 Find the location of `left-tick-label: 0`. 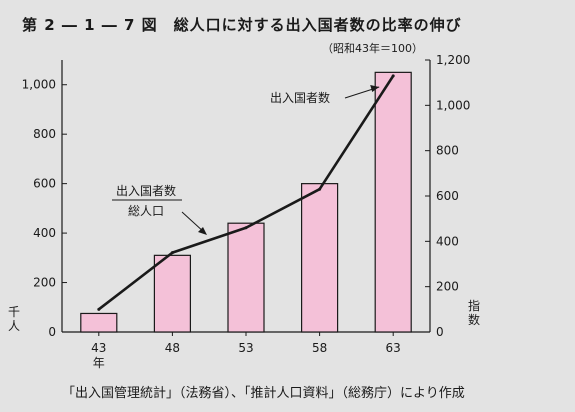

left-tick-label: 0 is located at coordinates (52, 332).